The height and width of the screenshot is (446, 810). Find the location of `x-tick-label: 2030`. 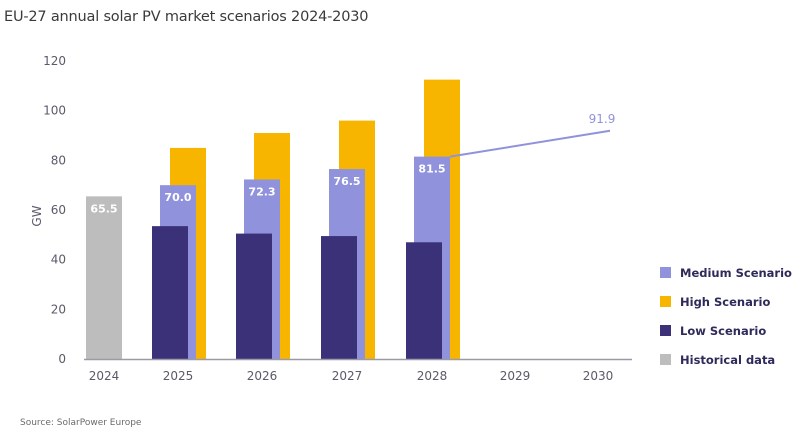

x-tick-label: 2030 is located at coordinates (598, 376).